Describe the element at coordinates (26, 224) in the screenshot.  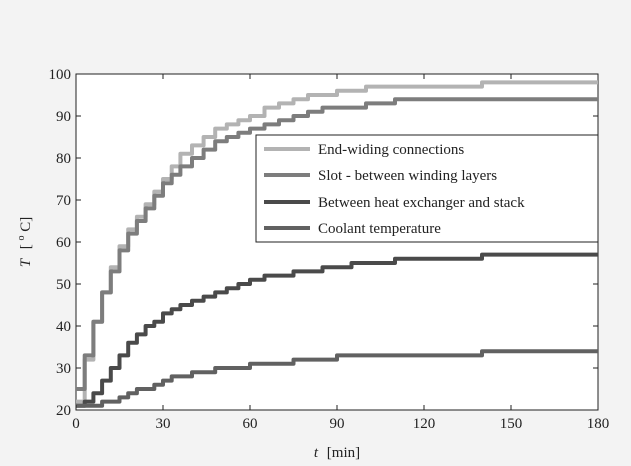
I see `y-axis-unit-main: C]` at that location.